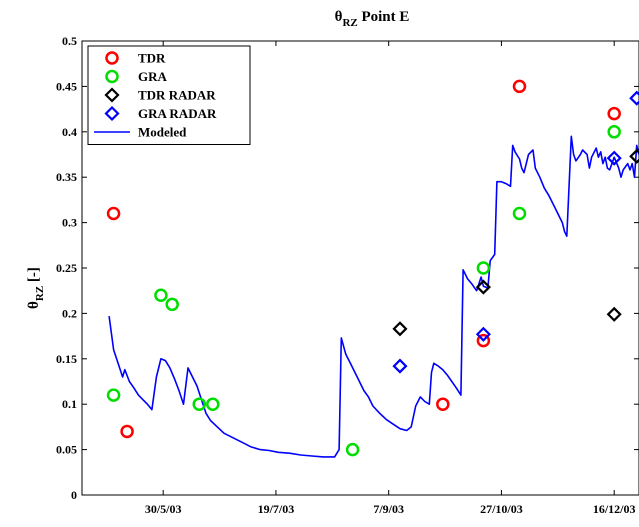 Image resolution: width=639 pixels, height=527 pixels. Describe the element at coordinates (177, 113) in the screenshot. I see `legend-label-gra-radar: GRA RADAR` at that location.